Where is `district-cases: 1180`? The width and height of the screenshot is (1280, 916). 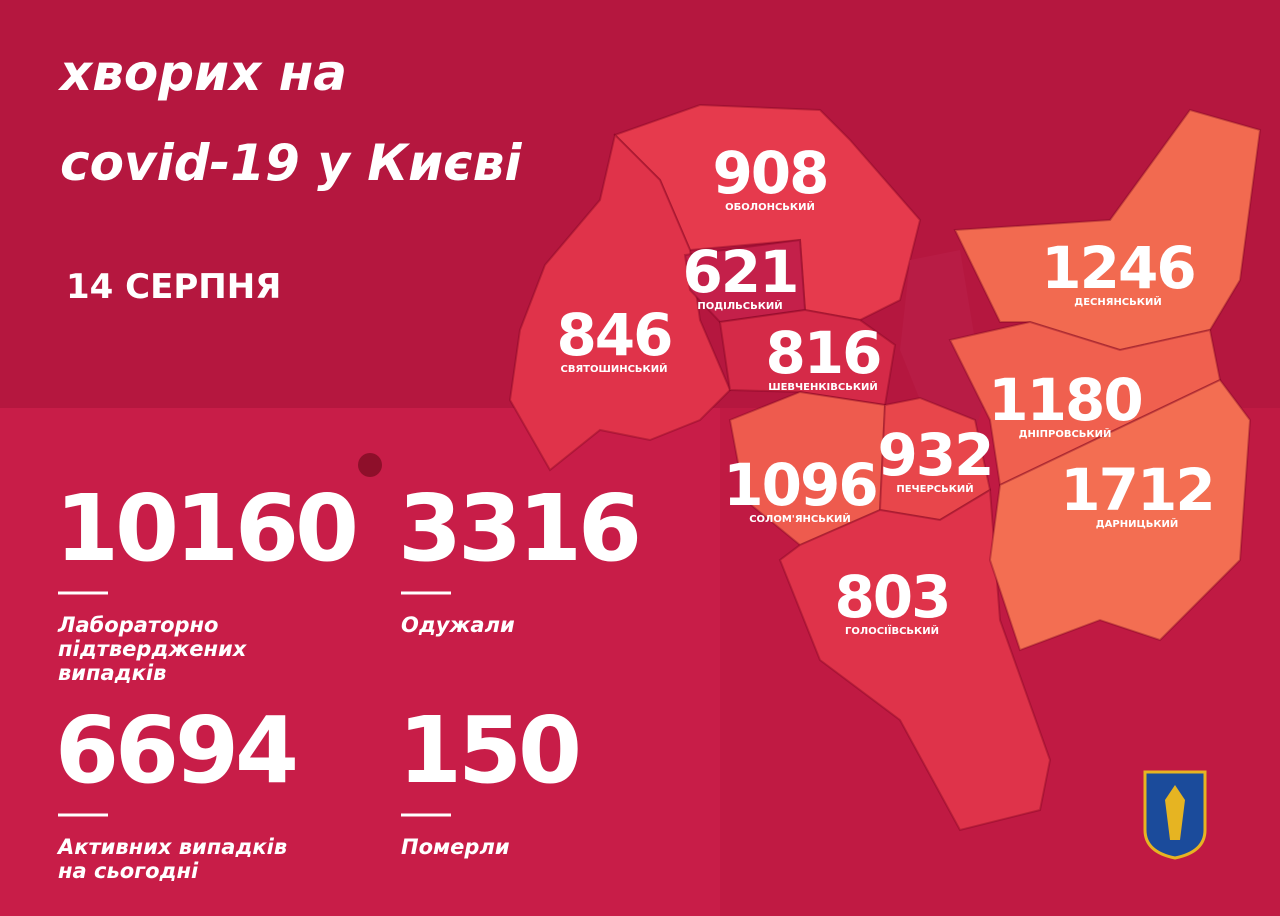 district-cases: 1180 is located at coordinates (1064, 400).